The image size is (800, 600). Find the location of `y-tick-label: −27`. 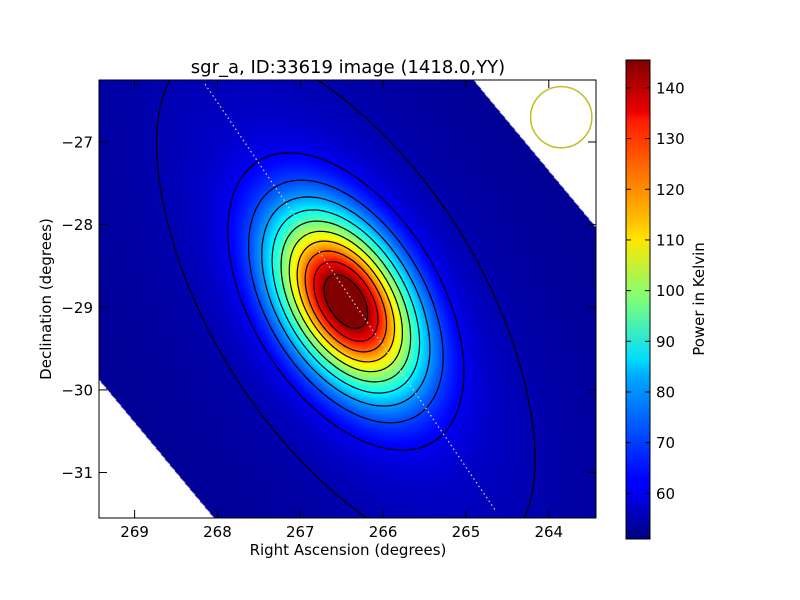

y-tick-label: −27 is located at coordinates (77, 142).